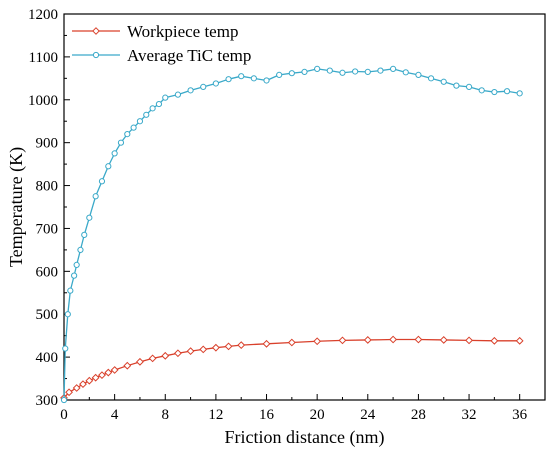 The width and height of the screenshot is (550, 451). Describe the element at coordinates (16, 207) in the screenshot. I see `y-axis-title: Temperature (K)` at that location.